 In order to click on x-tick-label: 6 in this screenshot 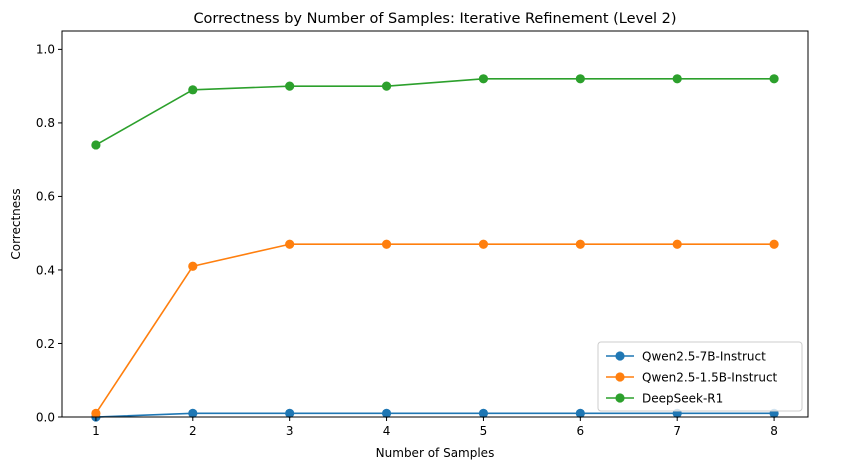, I will do `click(581, 431)`.